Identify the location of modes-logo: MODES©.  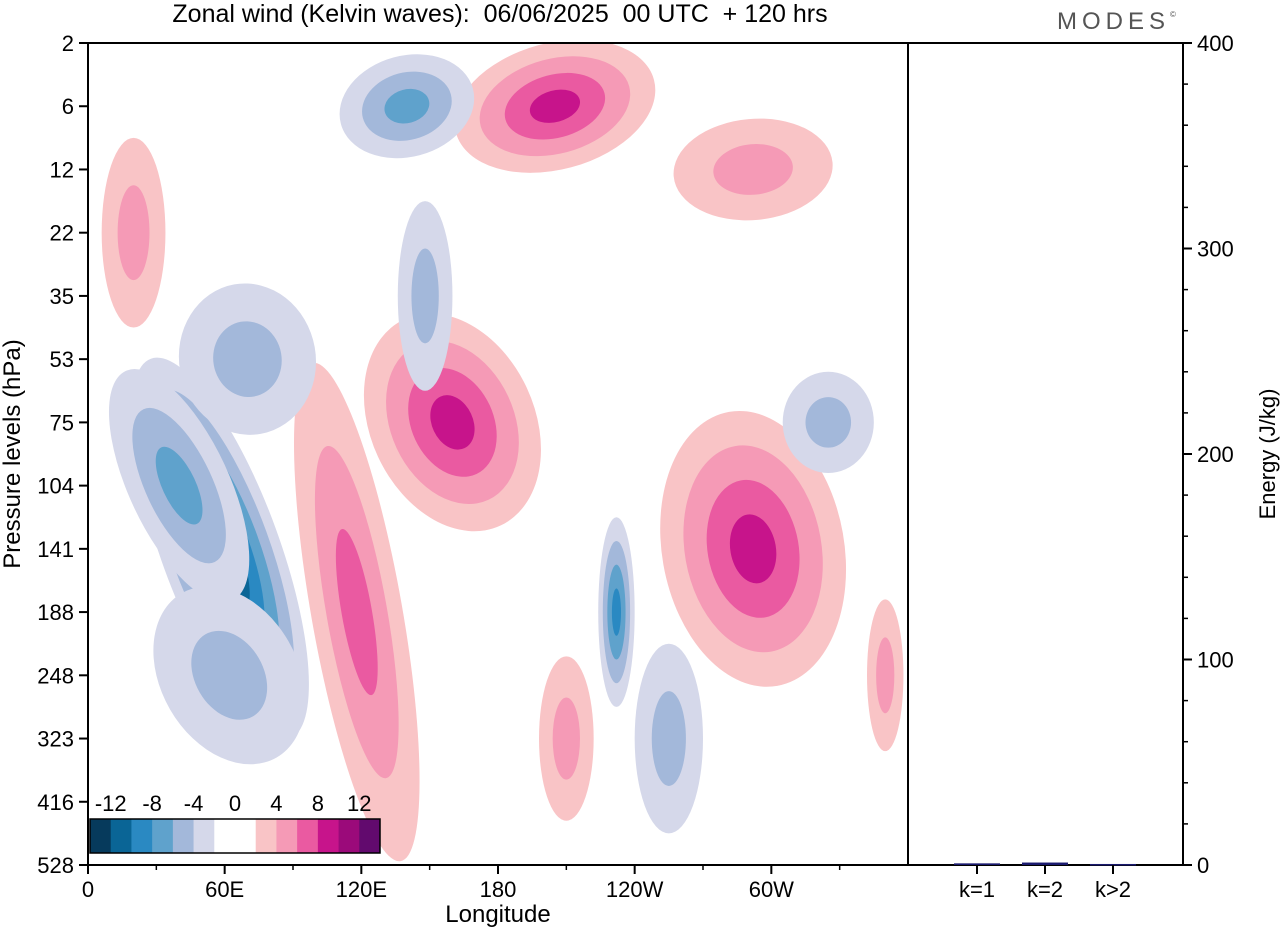
(1116, 22).